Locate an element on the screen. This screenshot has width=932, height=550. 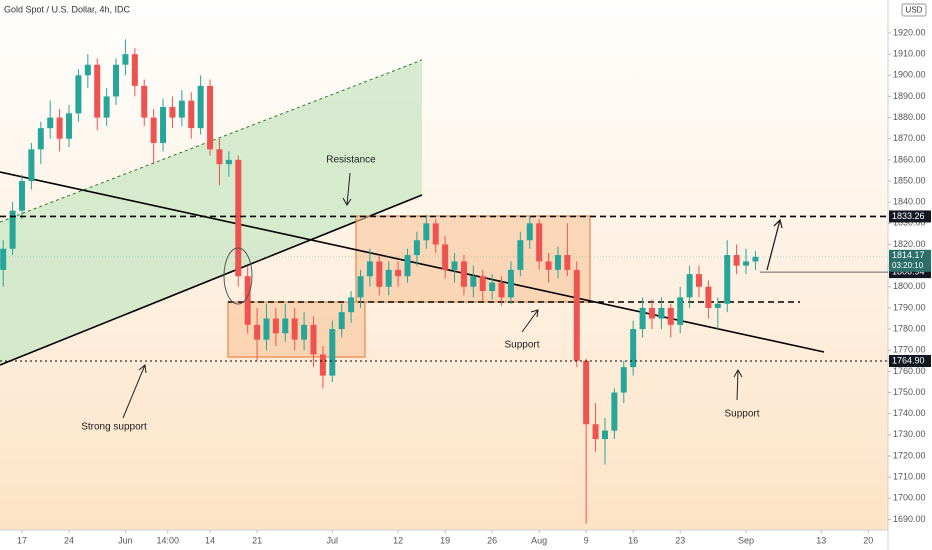
y-tick-label: 1730.00 is located at coordinates (909, 434).